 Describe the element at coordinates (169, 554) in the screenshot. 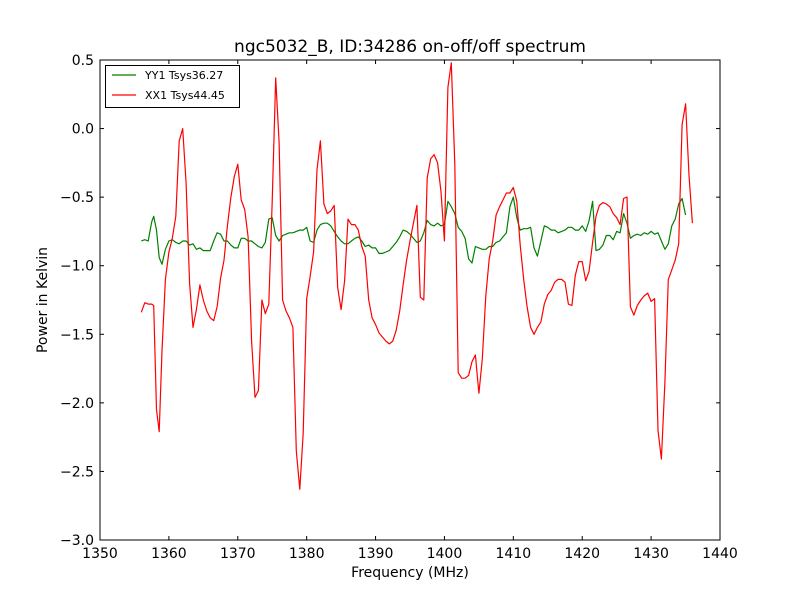

I see `x-tick-label: 1360` at that location.